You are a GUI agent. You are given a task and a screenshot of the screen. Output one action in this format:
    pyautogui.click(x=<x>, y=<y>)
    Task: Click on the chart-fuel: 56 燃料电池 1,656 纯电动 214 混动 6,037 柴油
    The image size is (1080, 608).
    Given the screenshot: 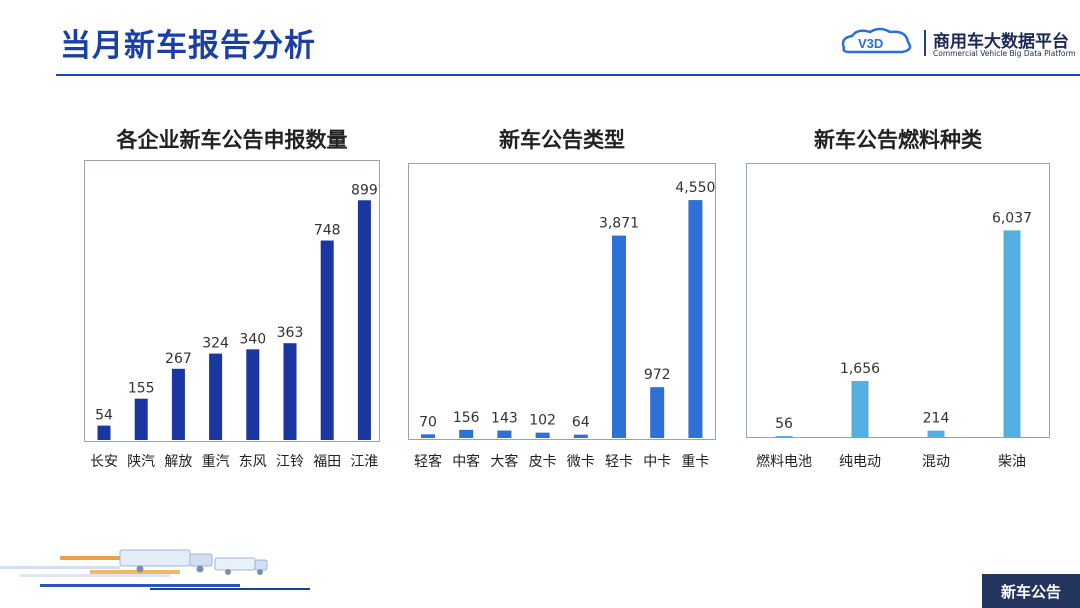 What is the action you would take?
    pyautogui.click(x=894, y=340)
    